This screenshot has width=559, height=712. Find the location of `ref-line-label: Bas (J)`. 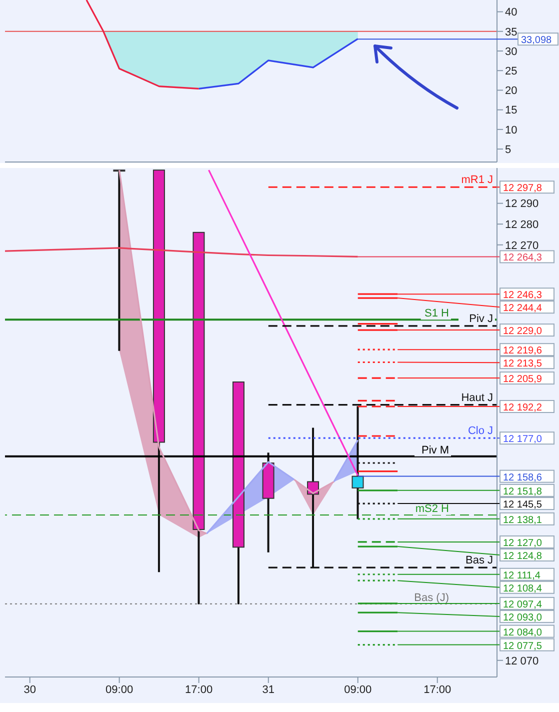

ref-line-label: Bas (J) is located at coordinates (431, 598).